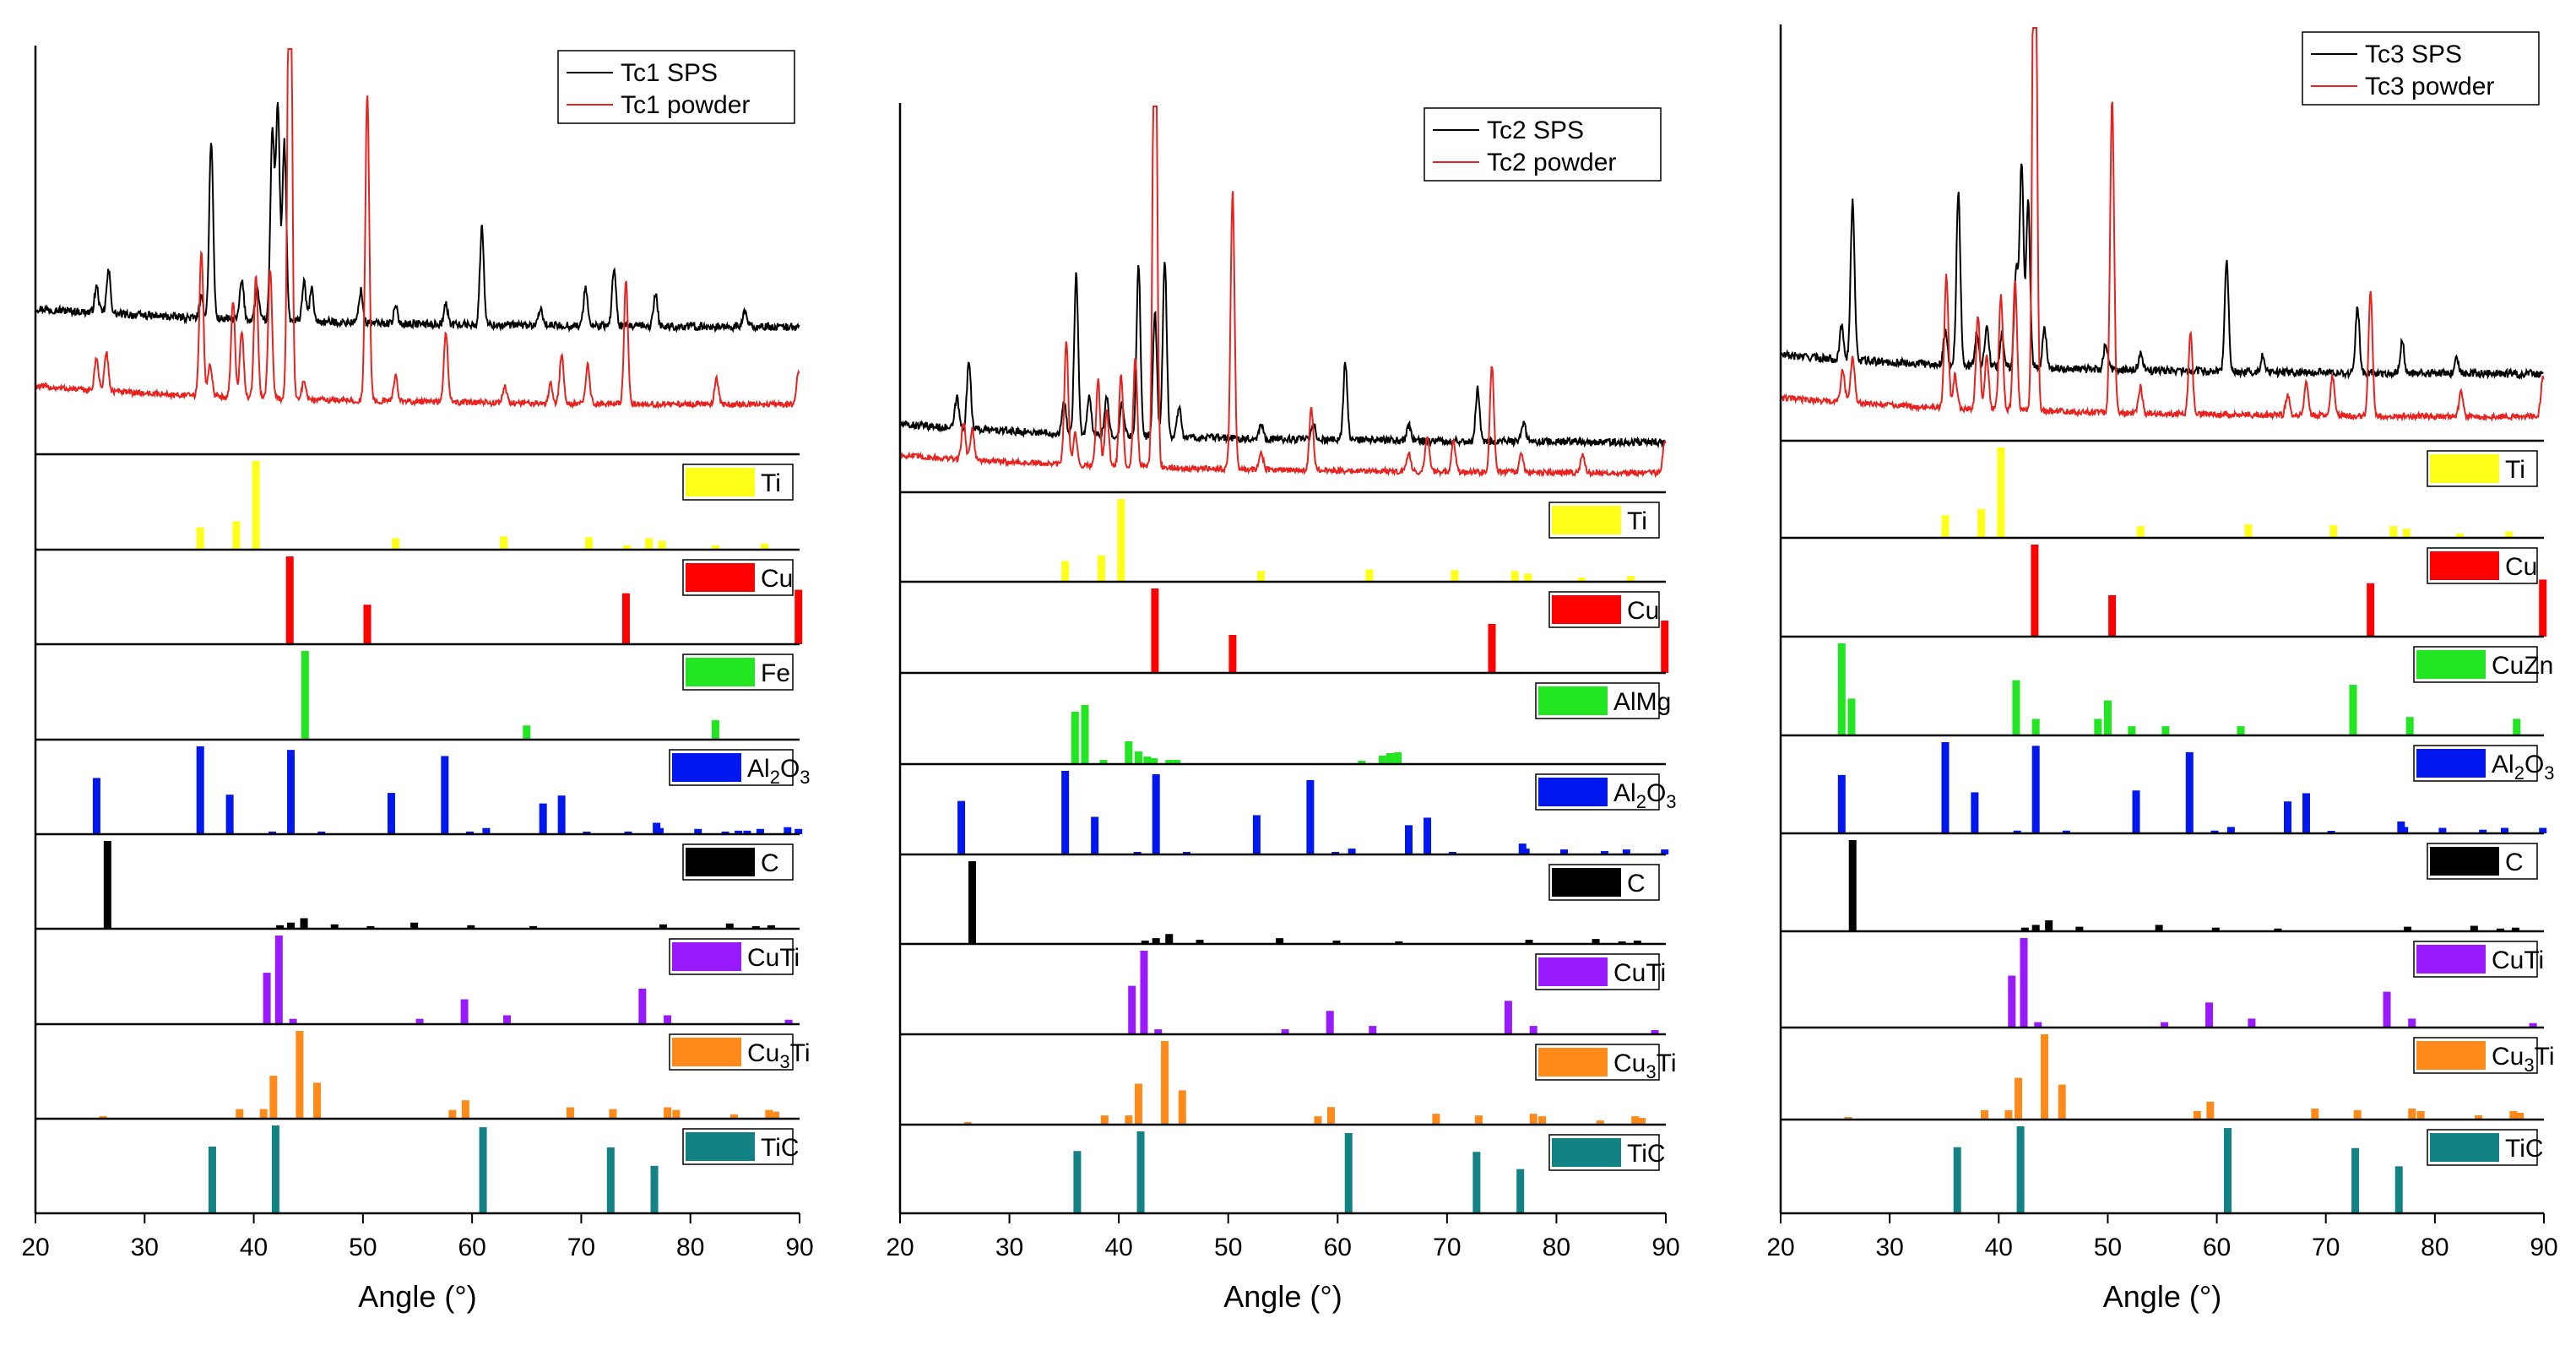 This screenshot has width=2576, height=1345. I want to click on x-tick-label: 90, so click(2543, 1248).